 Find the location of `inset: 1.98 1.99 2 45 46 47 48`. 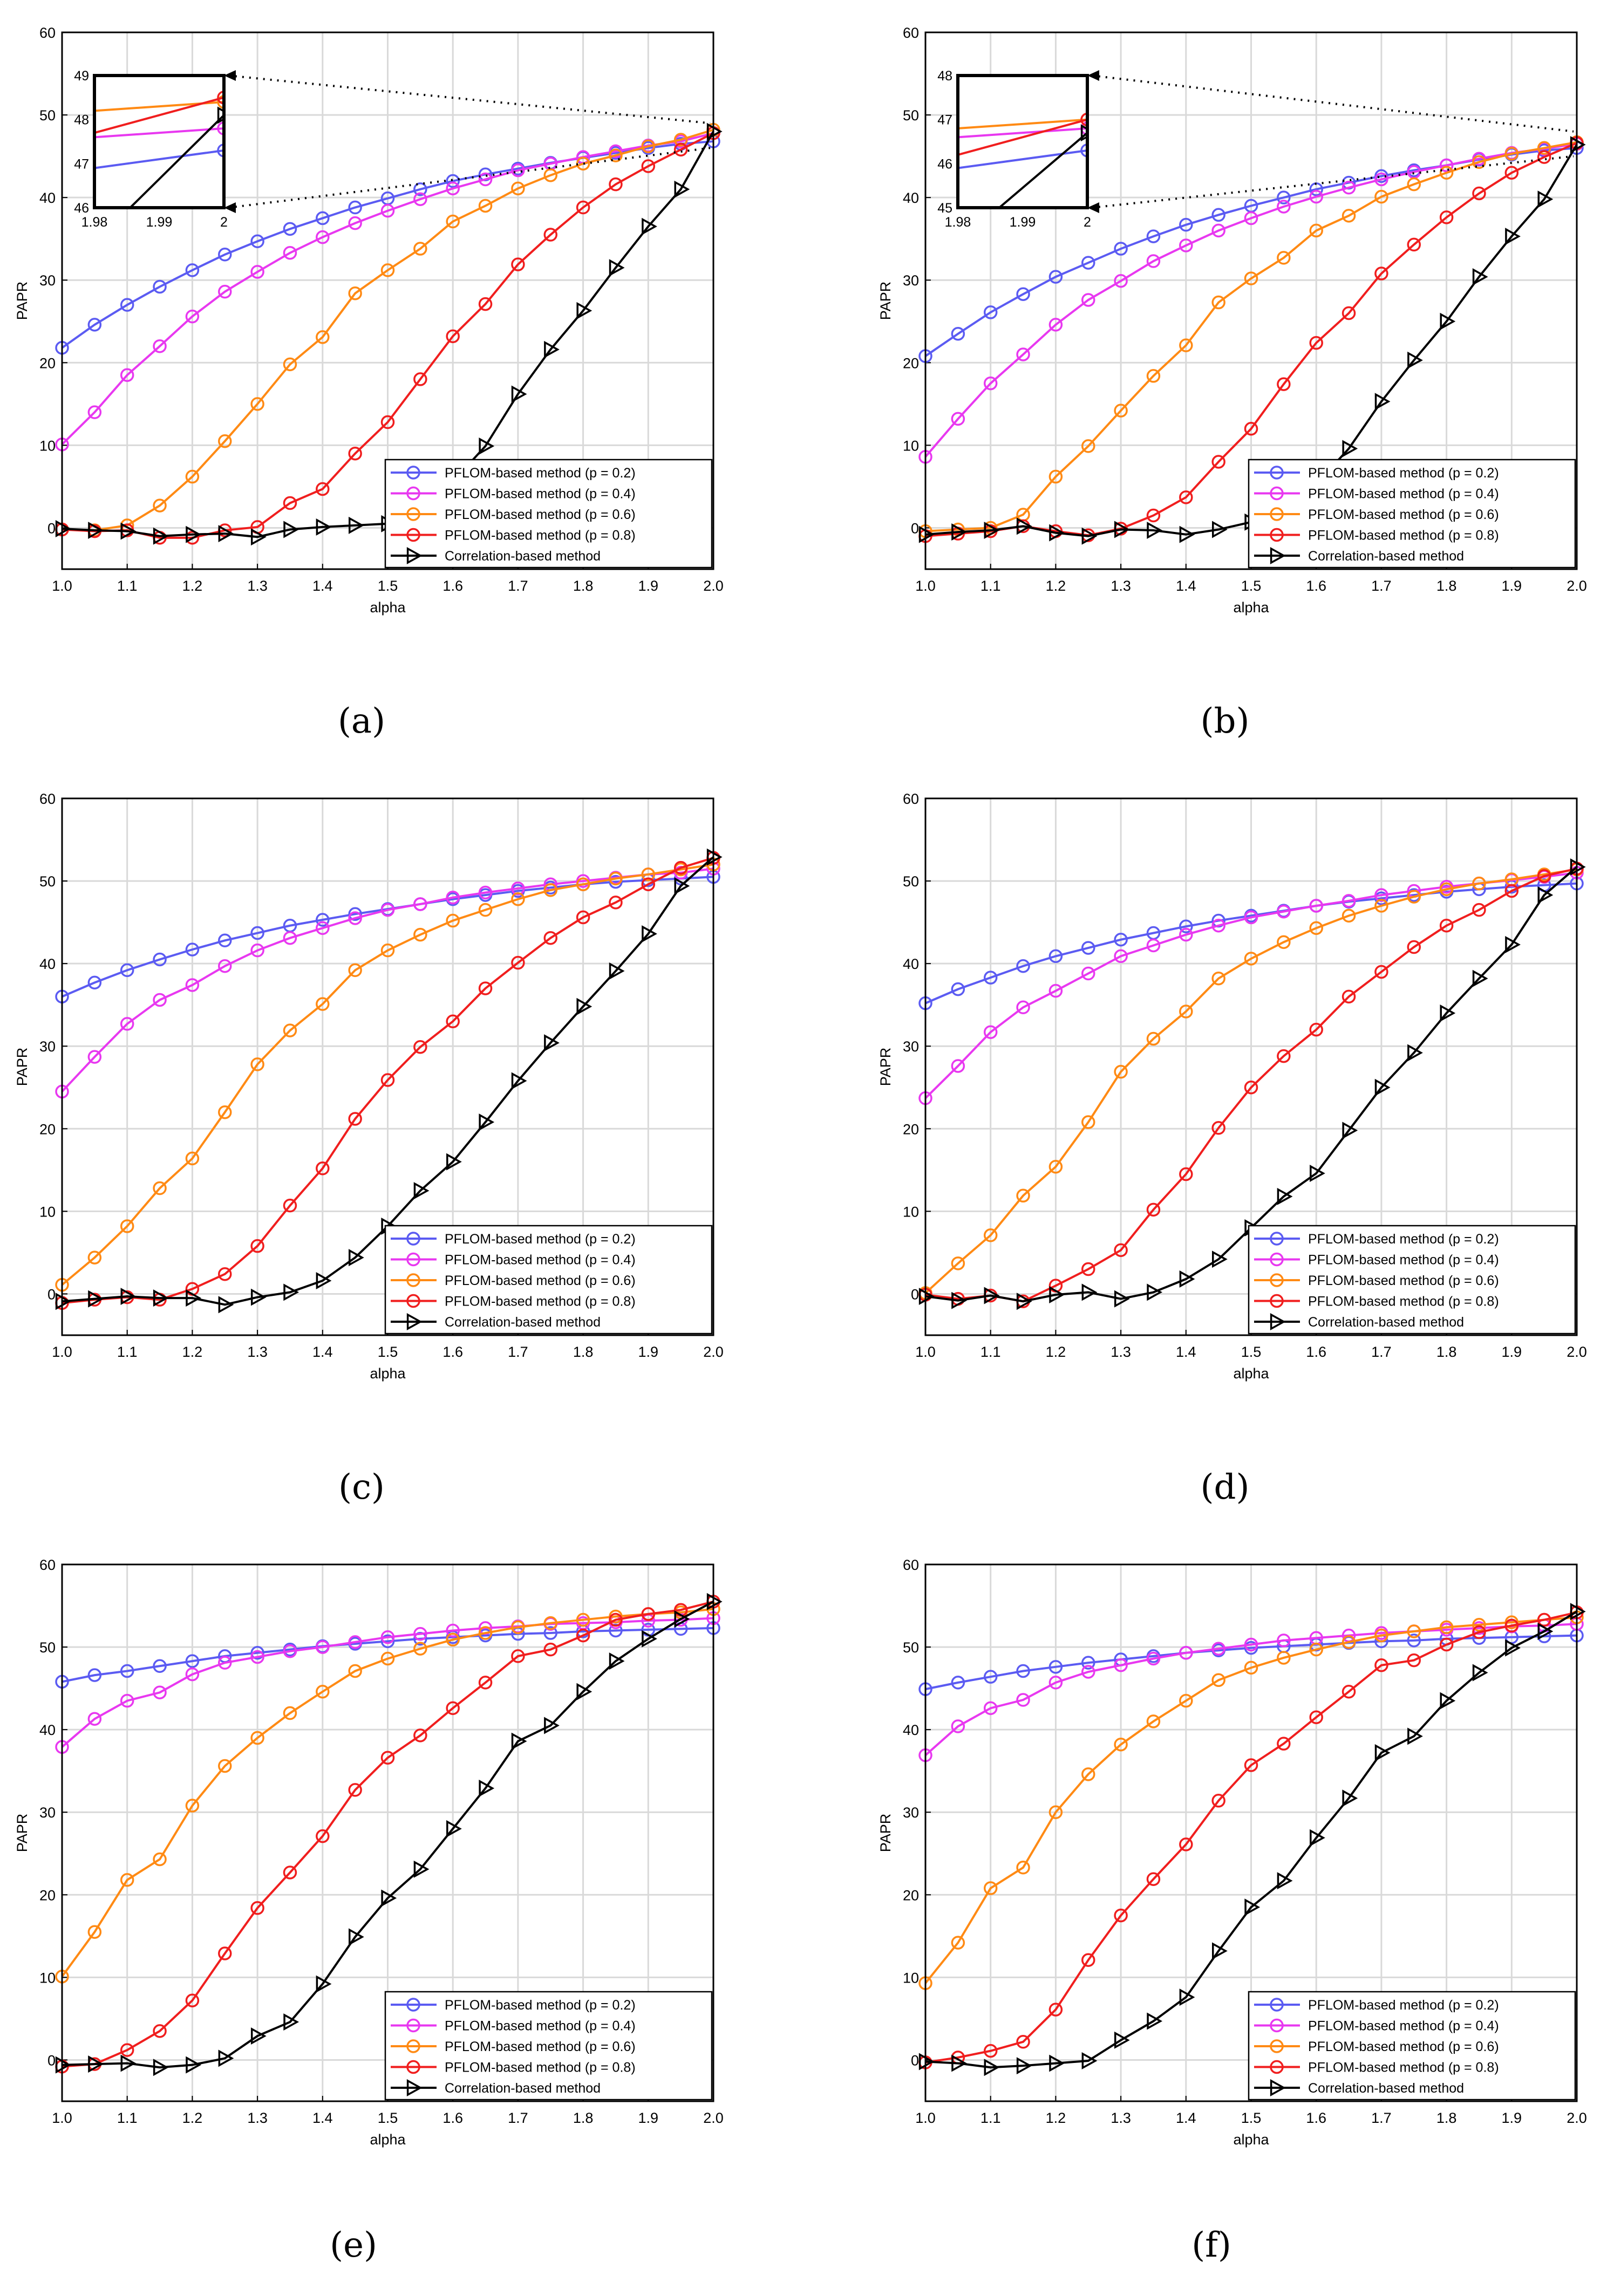

inset: 1.98 1.99 2 45 46 47 48 is located at coordinates (1014, 149).